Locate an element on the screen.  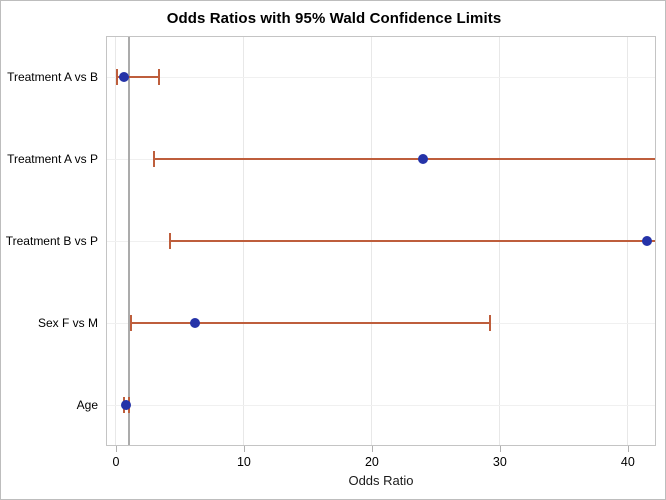
x-axis-tick-label: 0 is located at coordinates (116, 462).